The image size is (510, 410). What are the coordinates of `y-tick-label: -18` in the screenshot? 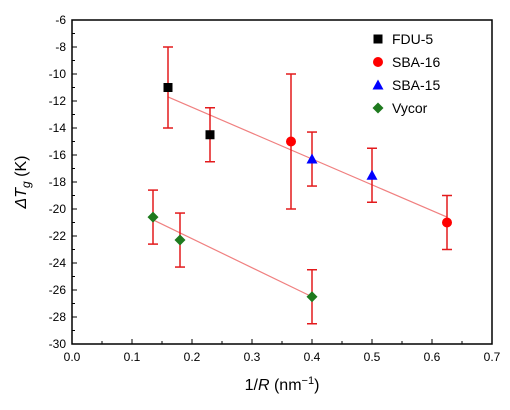 It's located at (58, 182).